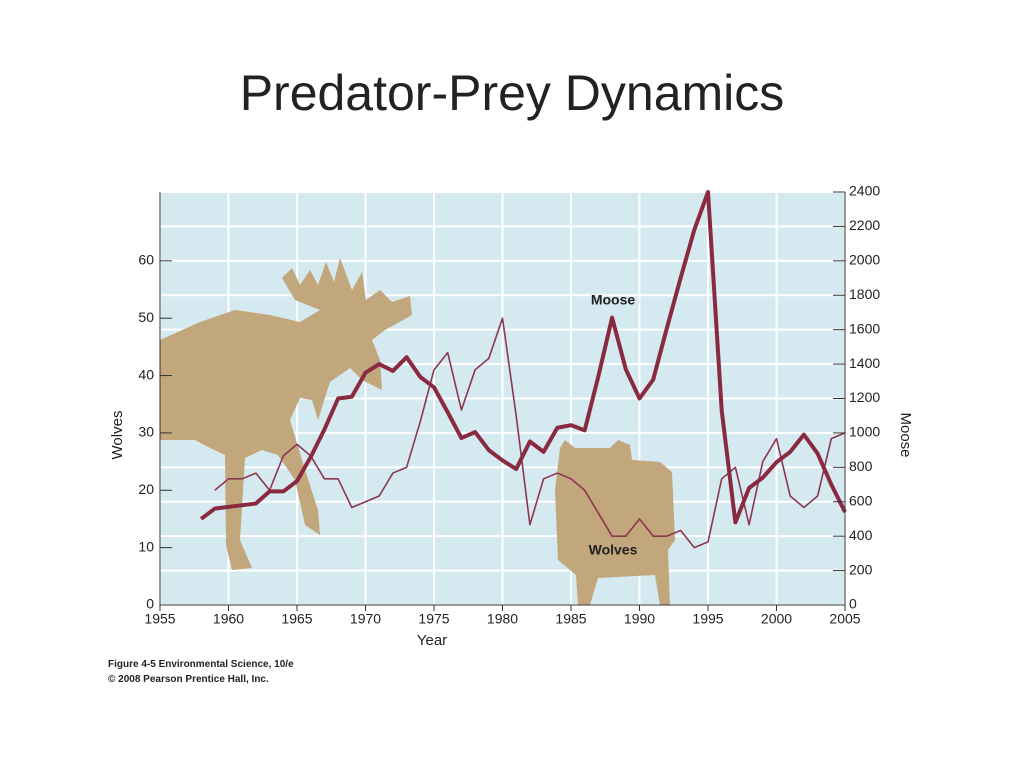  What do you see at coordinates (432, 640) in the screenshot?
I see `x-axis-title: Year` at bounding box center [432, 640].